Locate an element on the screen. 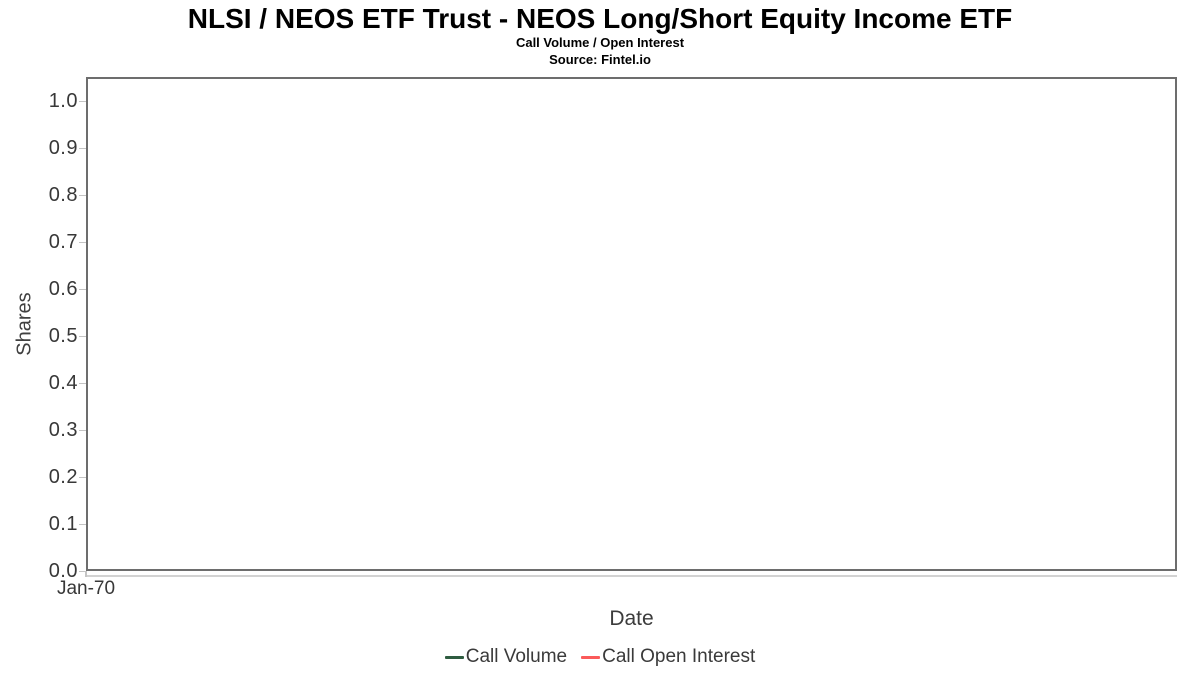 Image resolution: width=1200 pixels, height=675 pixels. y-tick-label: 0.8 is located at coordinates (63, 195).